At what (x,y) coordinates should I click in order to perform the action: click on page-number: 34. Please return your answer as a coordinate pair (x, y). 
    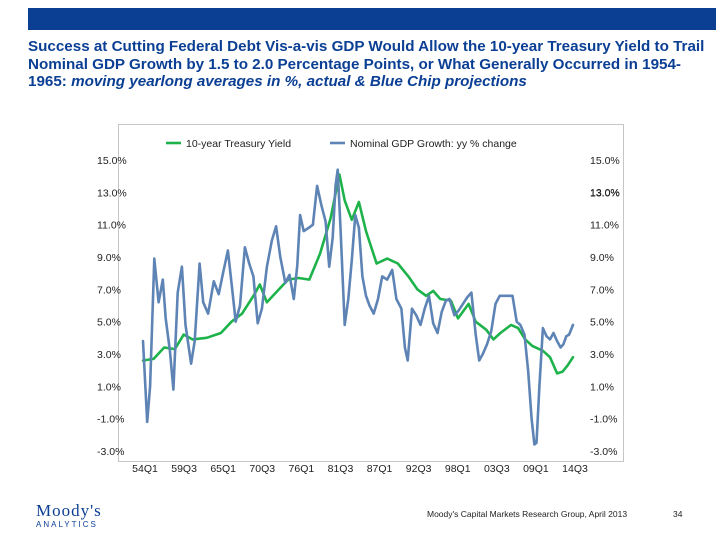
    Looking at the image, I should click on (678, 514).